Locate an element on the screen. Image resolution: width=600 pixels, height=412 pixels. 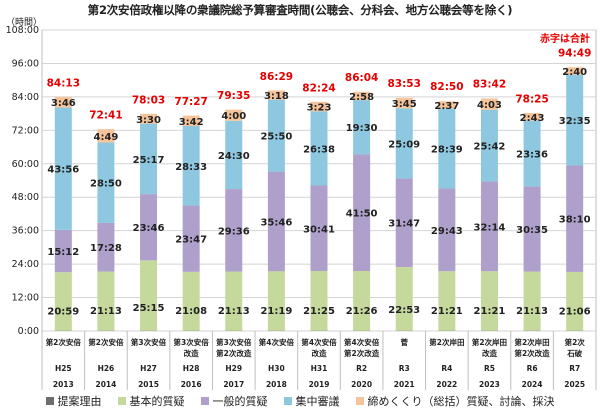
data-label-intensive: 28:33 is located at coordinates (191, 167).